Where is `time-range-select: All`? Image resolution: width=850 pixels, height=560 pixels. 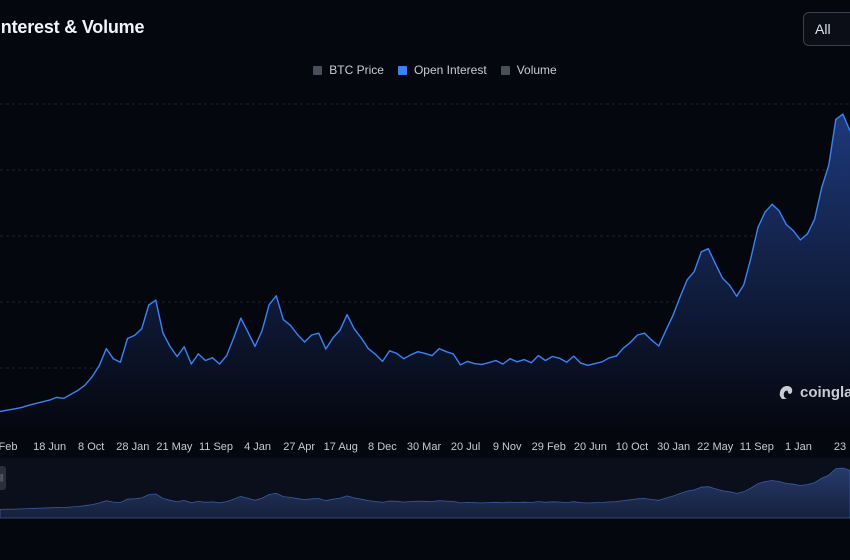
time-range-select: All is located at coordinates (826, 29).